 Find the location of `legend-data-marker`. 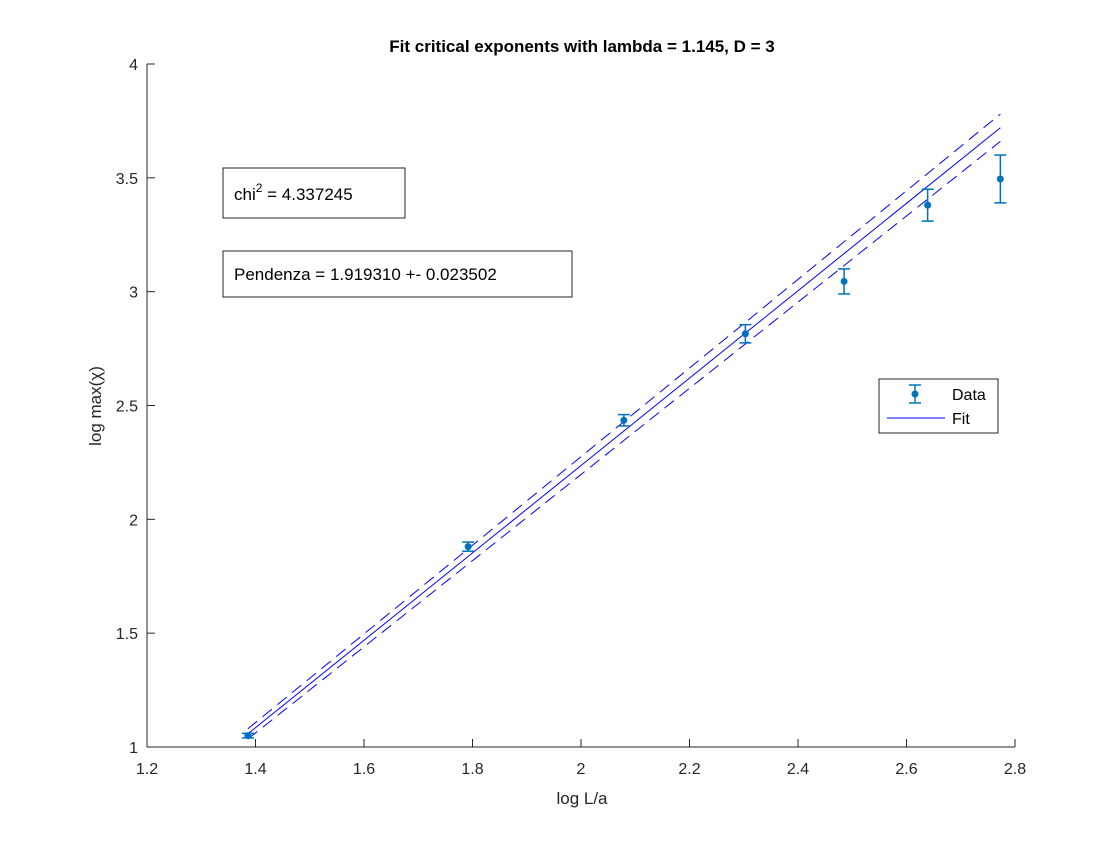

legend-data-marker is located at coordinates (915, 394).